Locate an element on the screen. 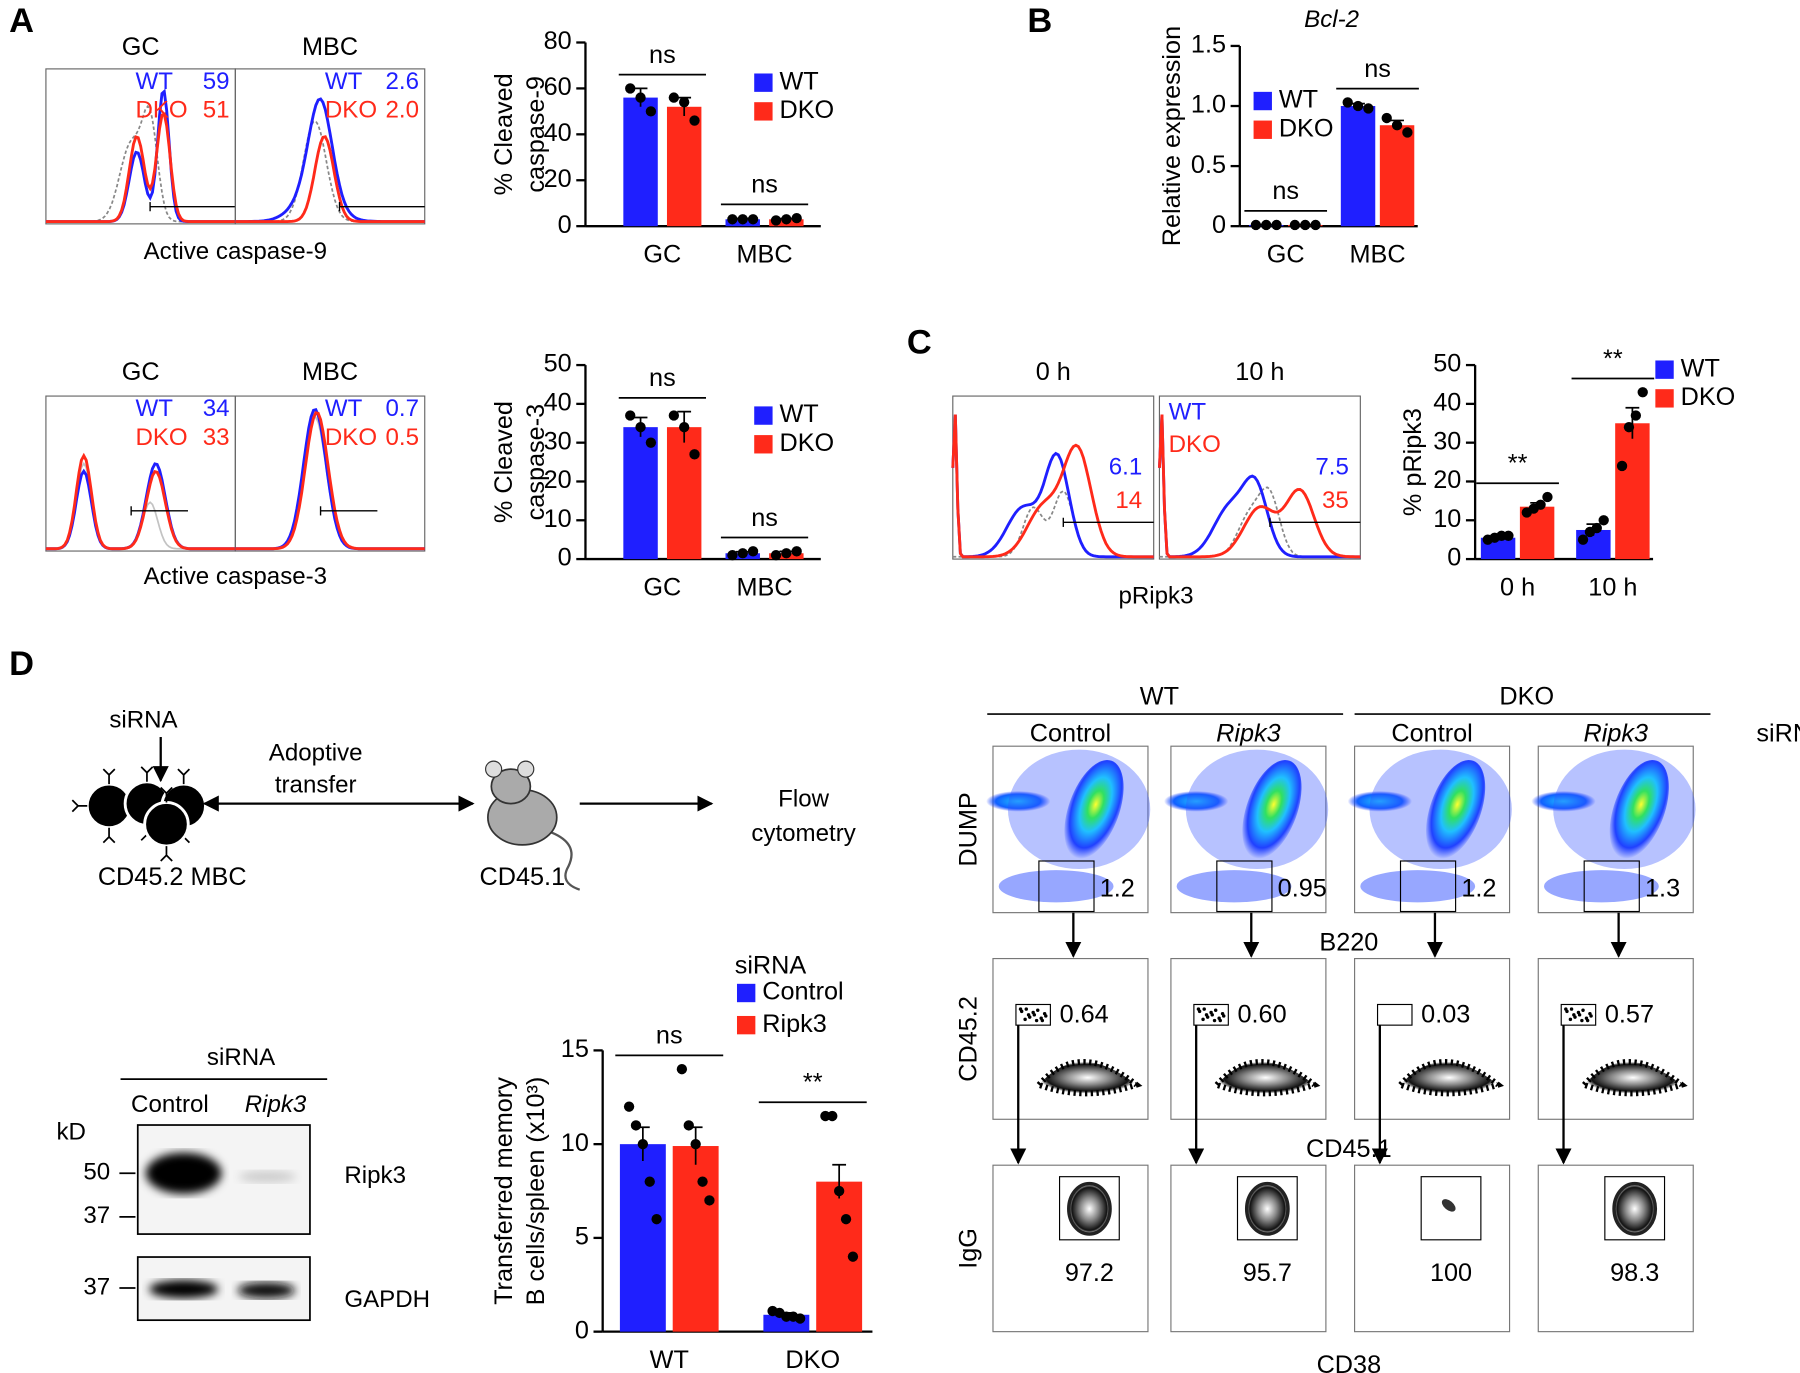 Image resolution: width=1800 pixels, height=1373 pixels. y-axis-label: Transferred memory is located at coordinates (504, 1191).